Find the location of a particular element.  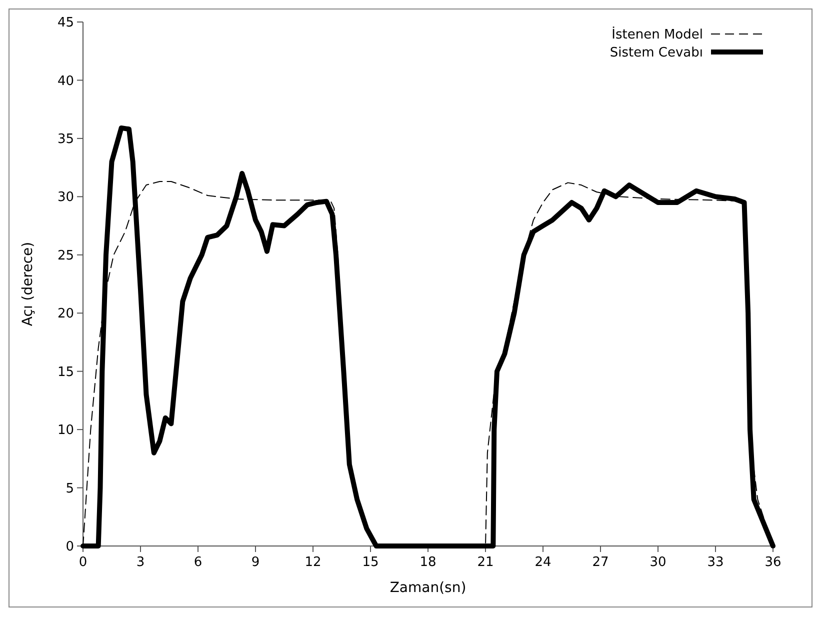

x-tick-label: 27 is located at coordinates (600, 562).